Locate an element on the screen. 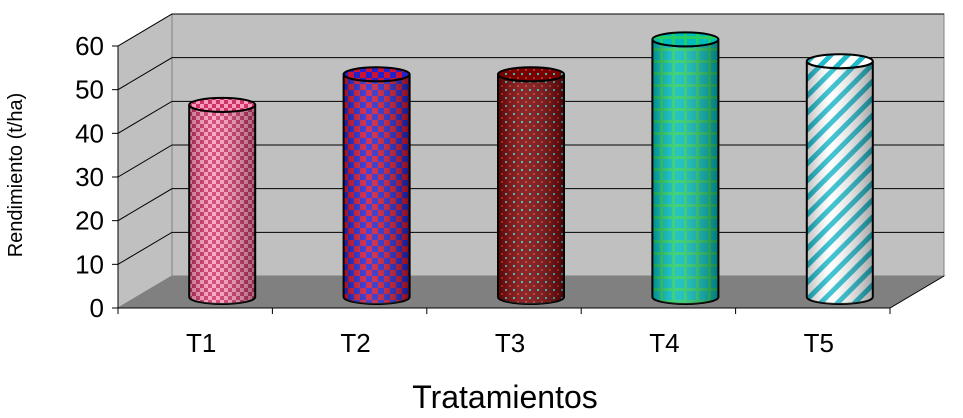 This screenshot has height=418, width=963. bar-top-T2 is located at coordinates (376, 74).